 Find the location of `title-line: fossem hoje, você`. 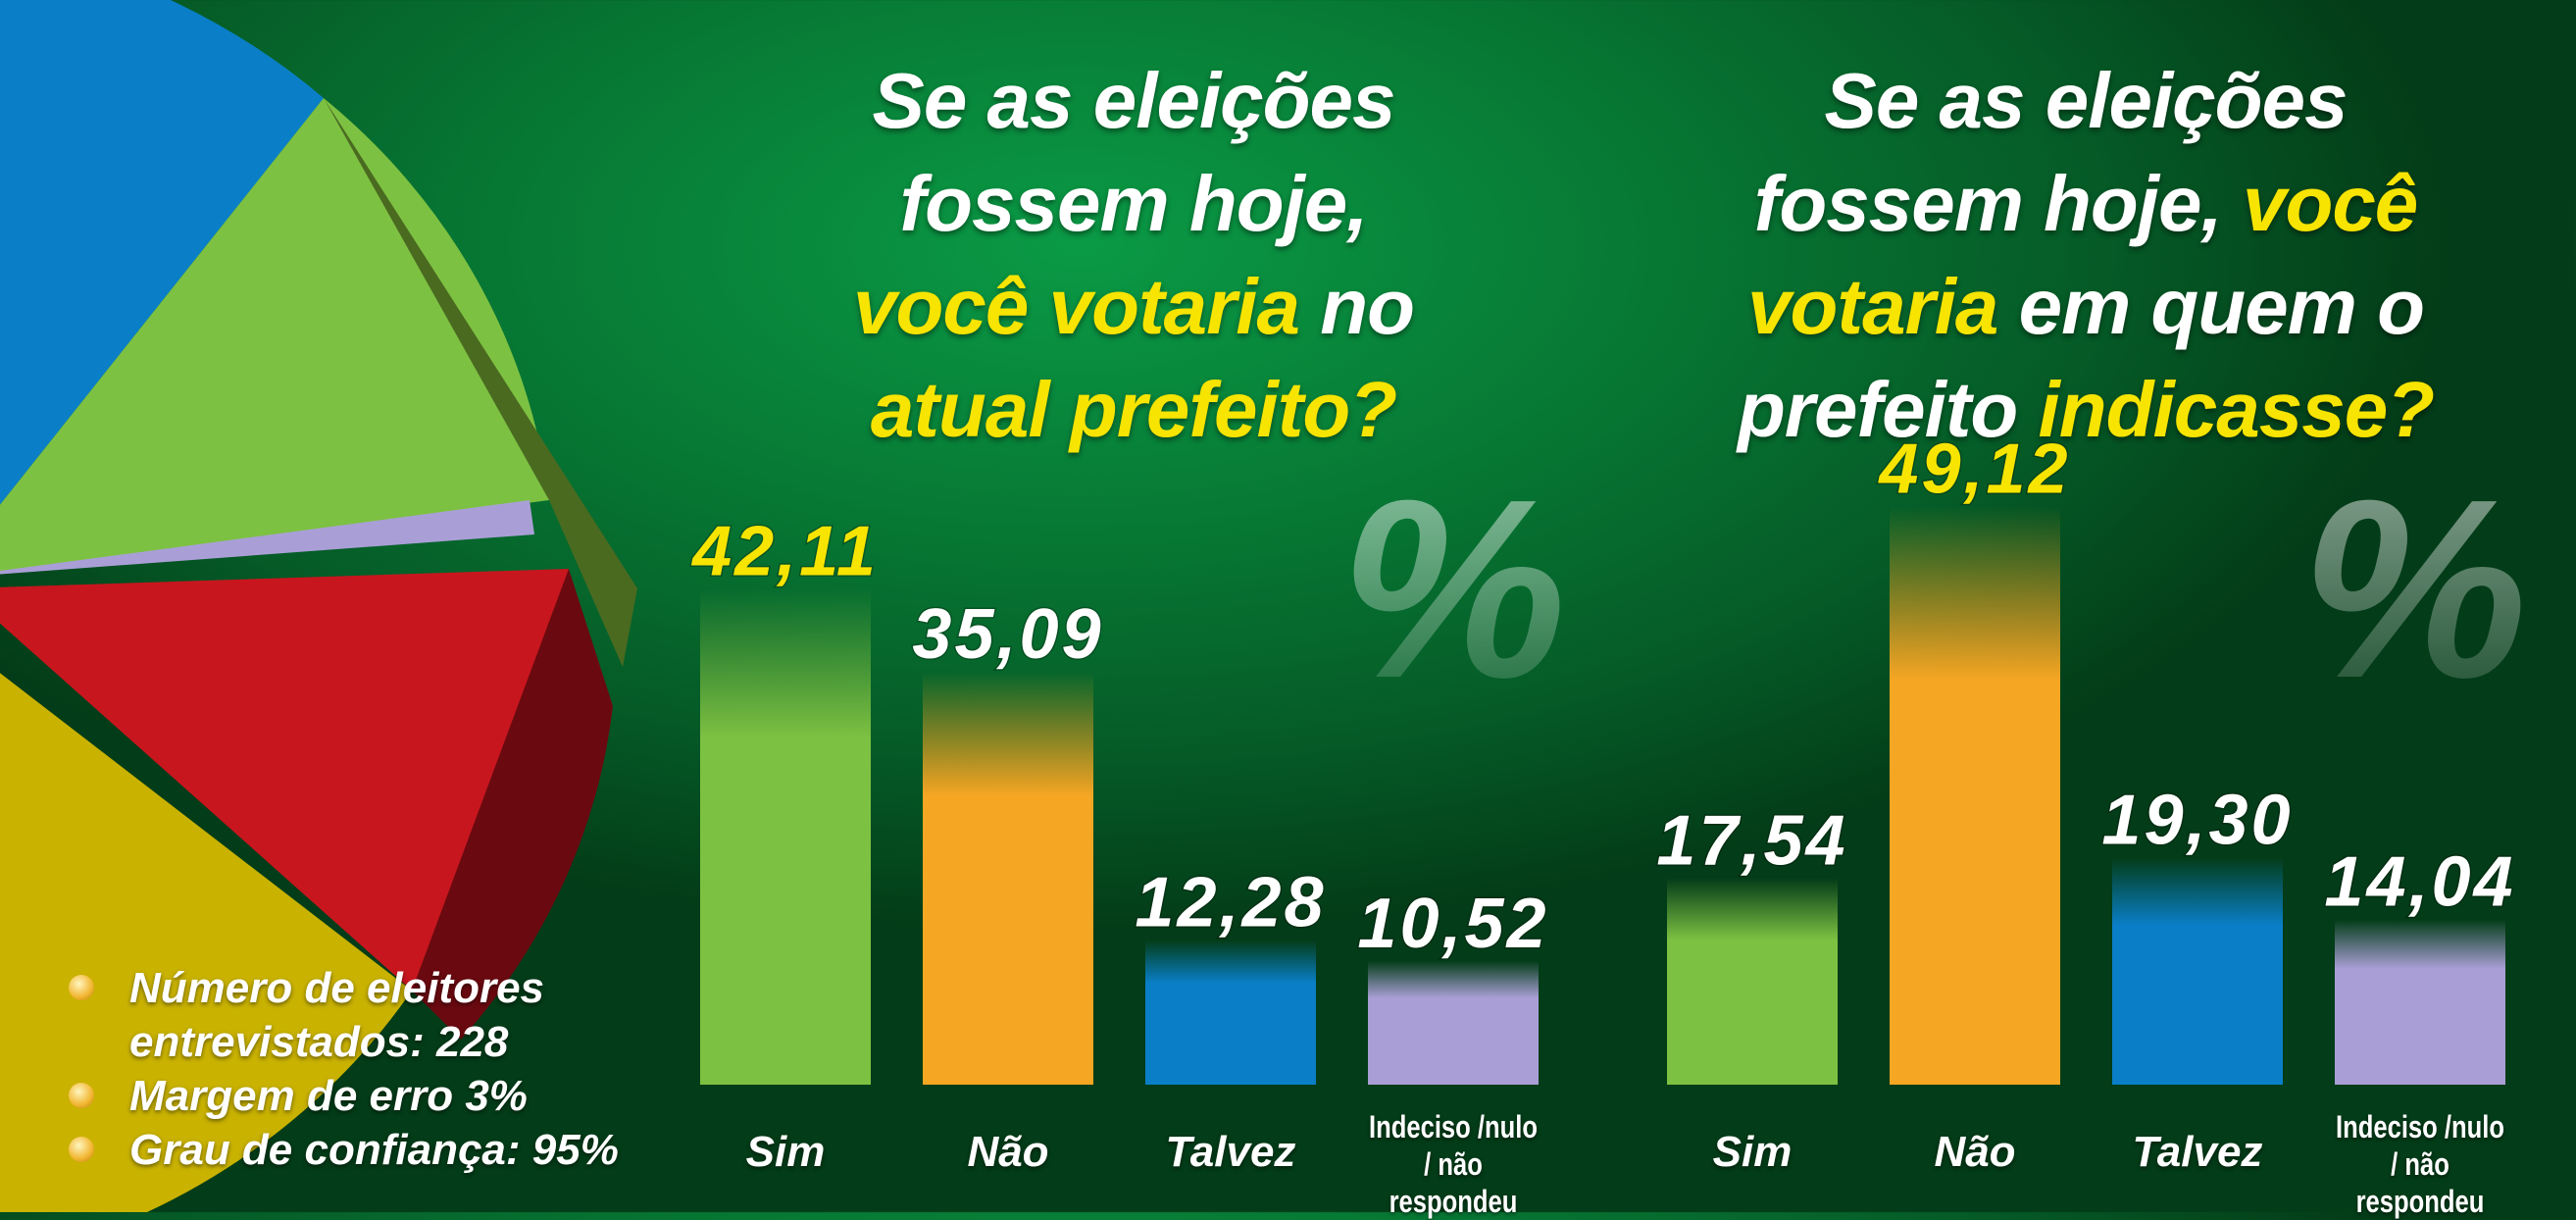

title-line: fossem hoje, você is located at coordinates (2085, 203).